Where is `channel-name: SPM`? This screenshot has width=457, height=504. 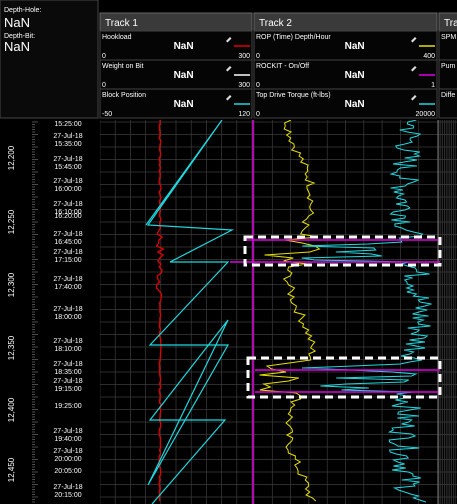
channel-name: SPM is located at coordinates (448, 37).